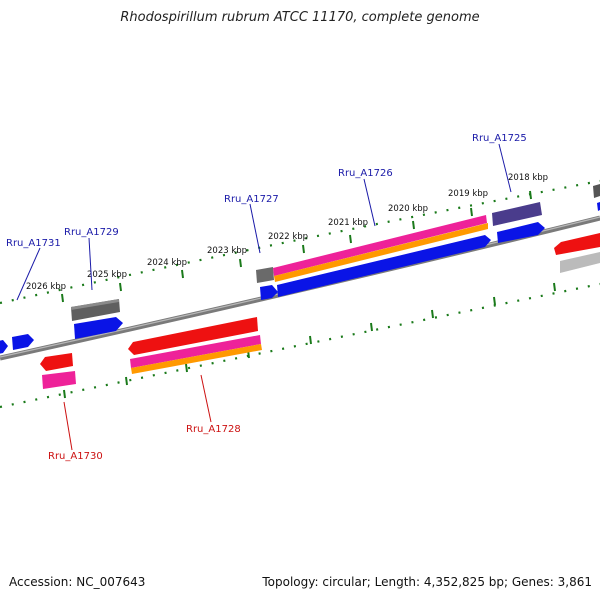 This screenshot has height=600, width=600. I want to click on gene-label-rru-a1728: Rru_A1728, so click(213, 429).